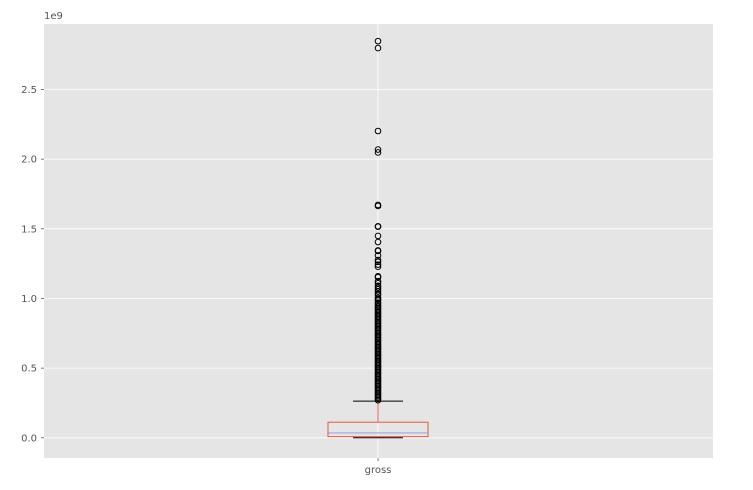 This screenshot has width=753, height=490. Describe the element at coordinates (29, 229) in the screenshot. I see `y-tick-label: 1.5` at that location.